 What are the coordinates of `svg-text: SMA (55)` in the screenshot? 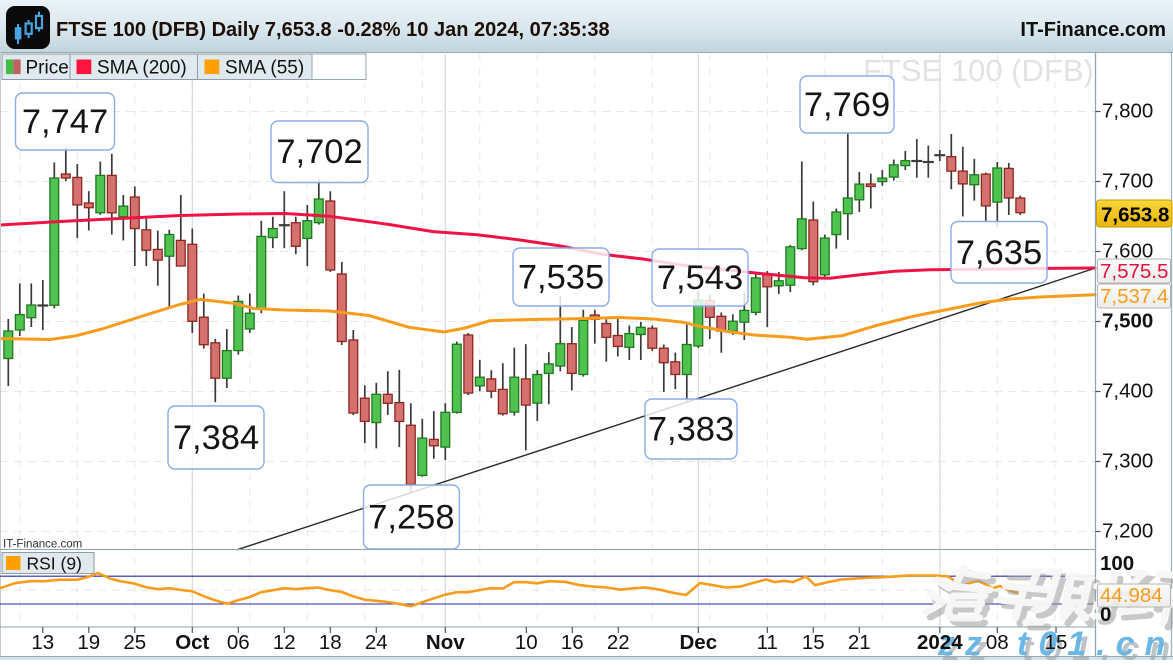 It's located at (264, 68).